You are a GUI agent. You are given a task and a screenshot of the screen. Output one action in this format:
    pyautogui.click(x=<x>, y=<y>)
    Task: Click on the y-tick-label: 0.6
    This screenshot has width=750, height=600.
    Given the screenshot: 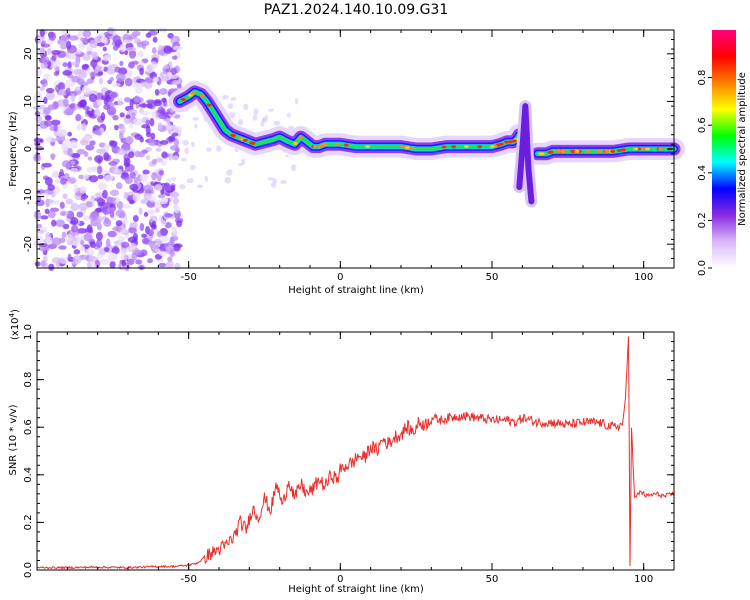 What is the action you would take?
    pyautogui.click(x=28, y=427)
    